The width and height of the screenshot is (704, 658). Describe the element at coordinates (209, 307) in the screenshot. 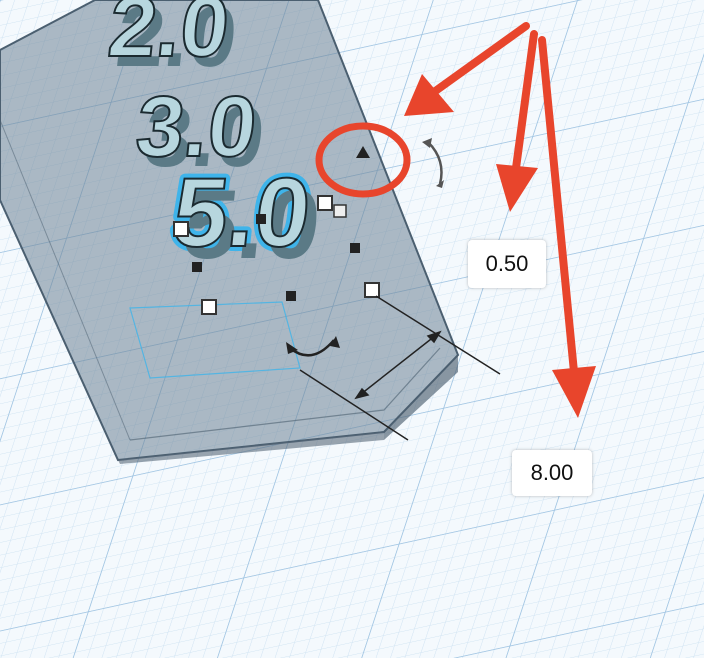

I see `corner-handle-bottom-left` at that location.